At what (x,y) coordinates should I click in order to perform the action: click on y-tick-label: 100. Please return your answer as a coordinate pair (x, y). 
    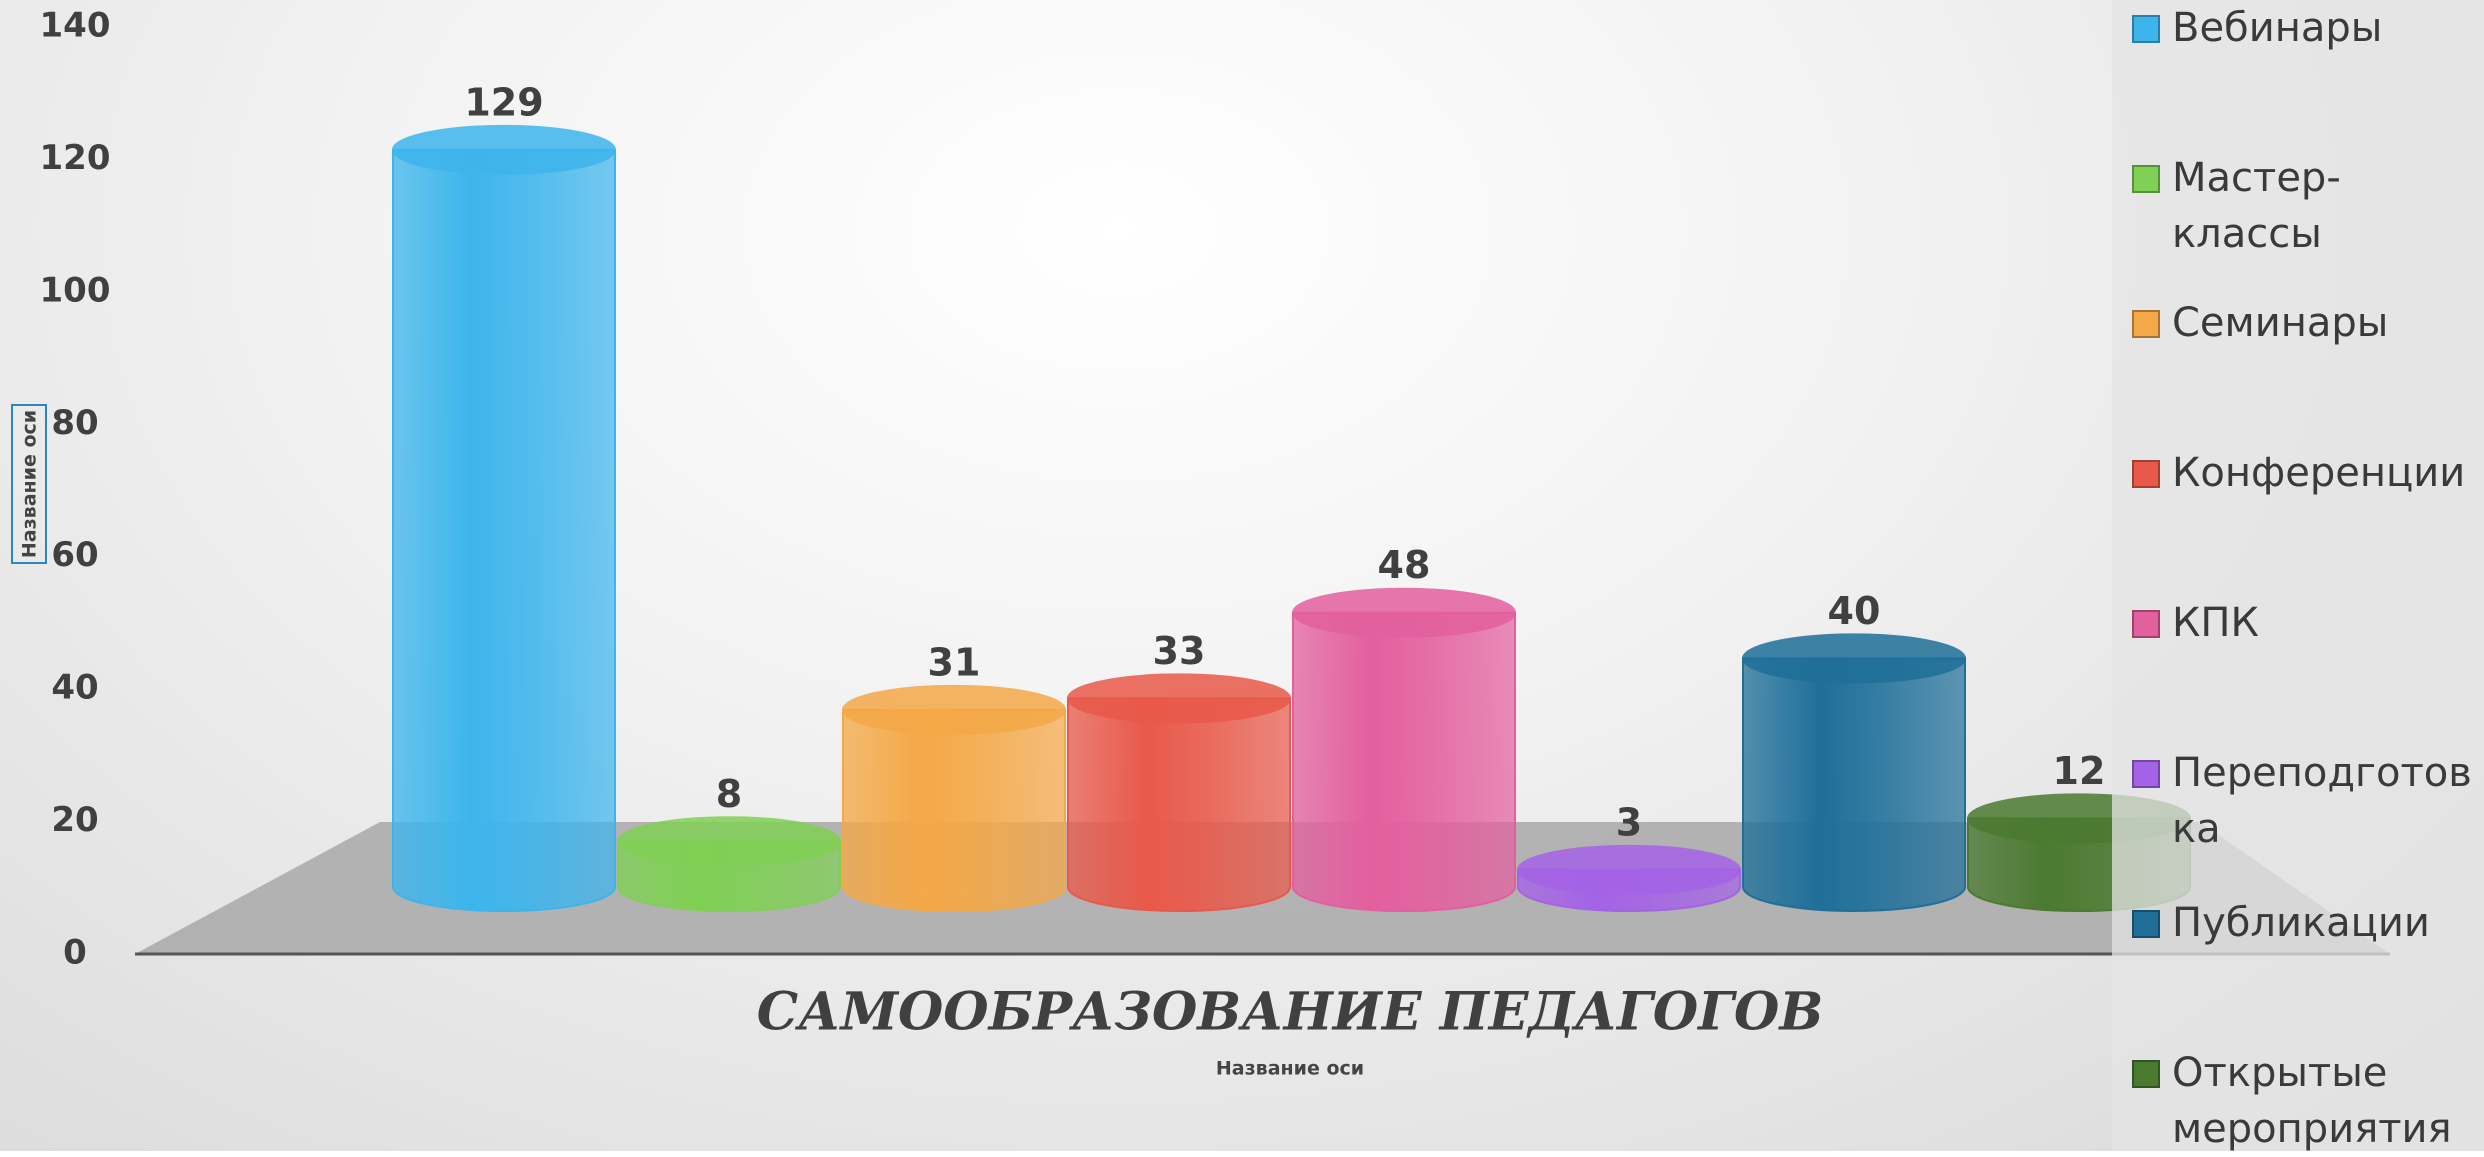
    Looking at the image, I should click on (75, 290).